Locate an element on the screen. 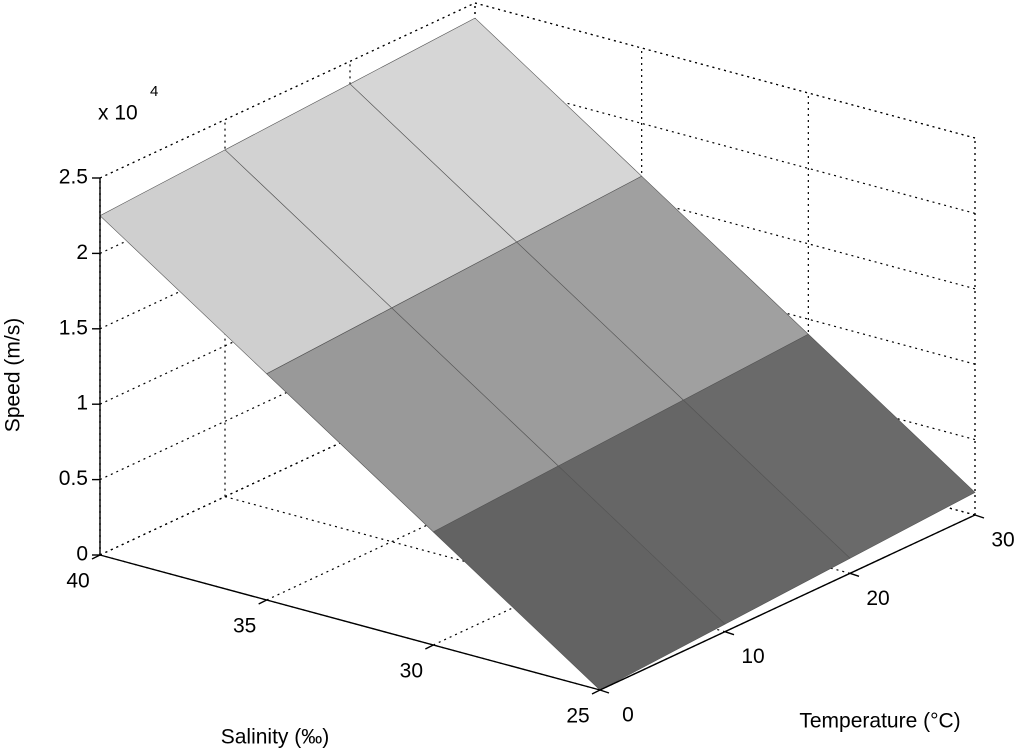 Image resolution: width=1024 pixels, height=752 pixels. surface-patch is located at coordinates (579, 578).